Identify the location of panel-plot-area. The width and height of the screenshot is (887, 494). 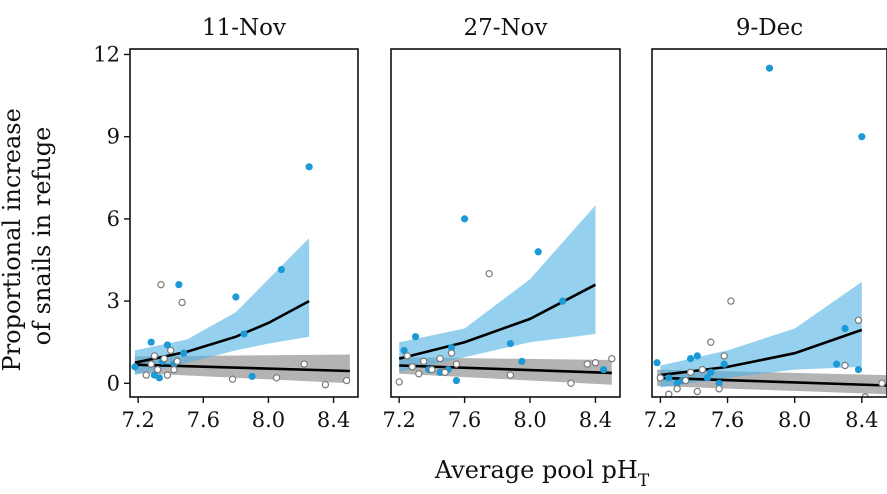
(505, 296).